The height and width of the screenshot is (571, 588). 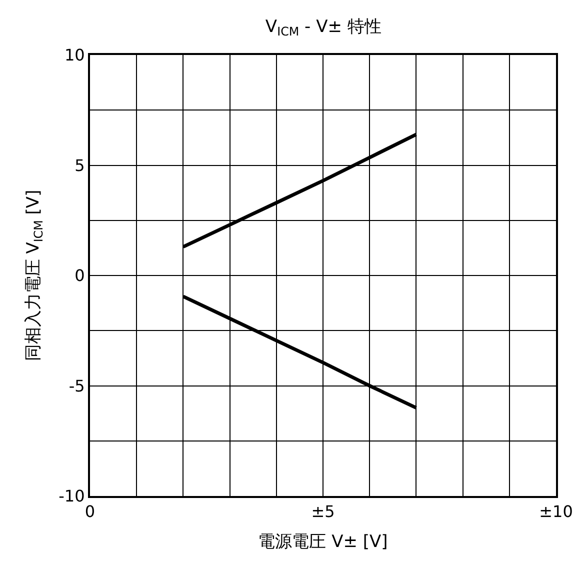 I want to click on x-tick-label: ±5, so click(x=323, y=512).